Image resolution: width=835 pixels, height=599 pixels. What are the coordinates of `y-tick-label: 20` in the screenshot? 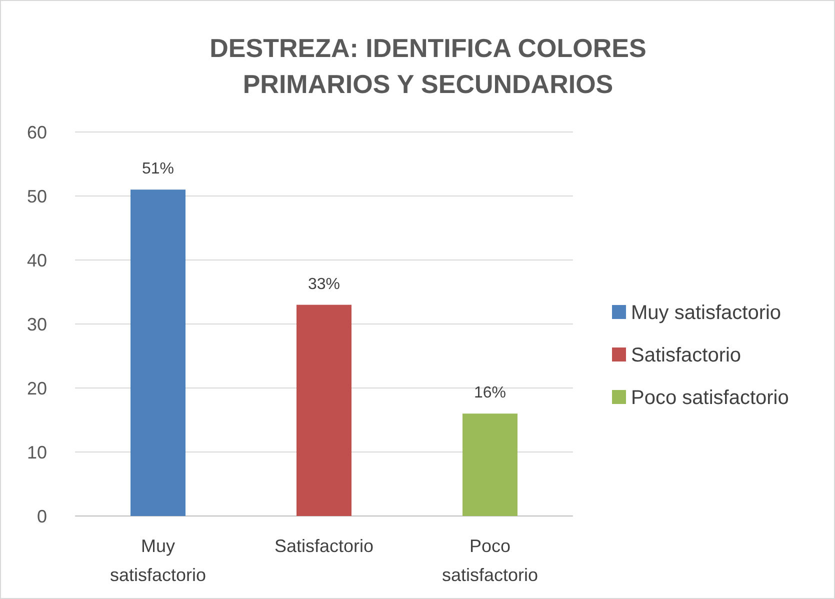 It's located at (36, 388).